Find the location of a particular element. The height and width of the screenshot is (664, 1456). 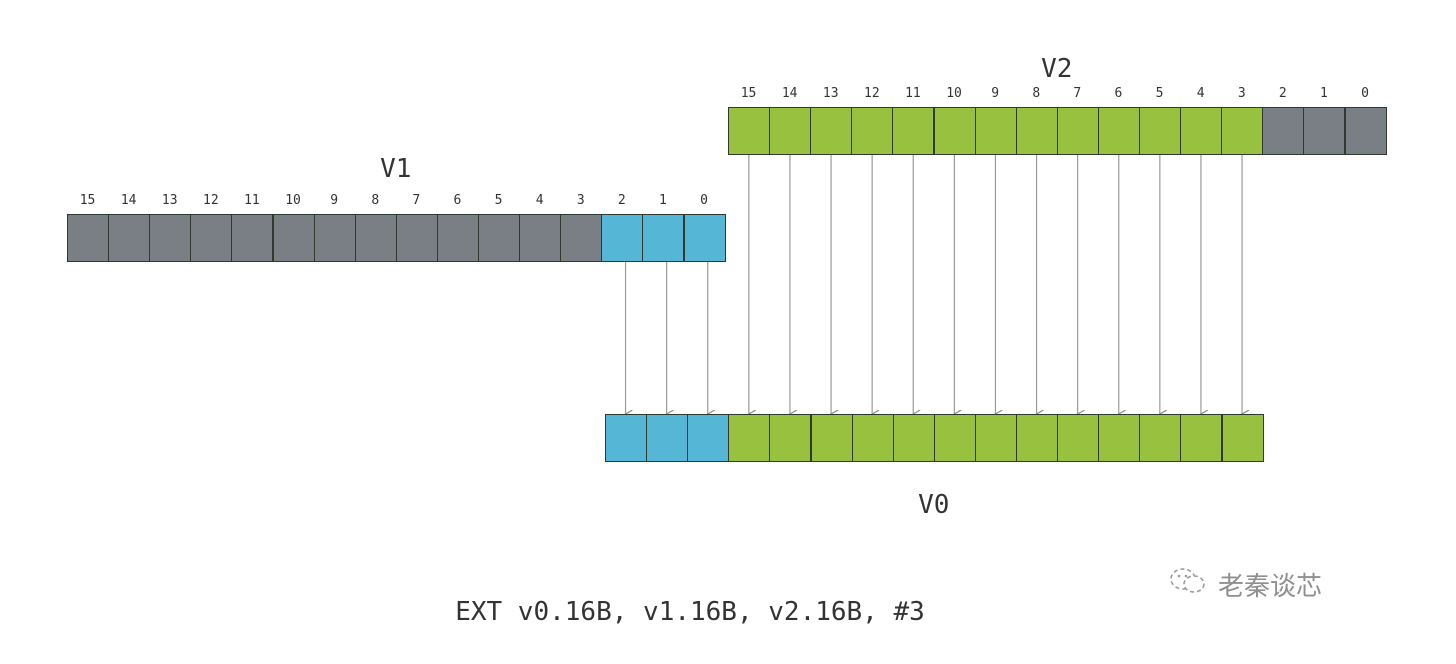

v1-lane-index: 9 is located at coordinates (334, 200).